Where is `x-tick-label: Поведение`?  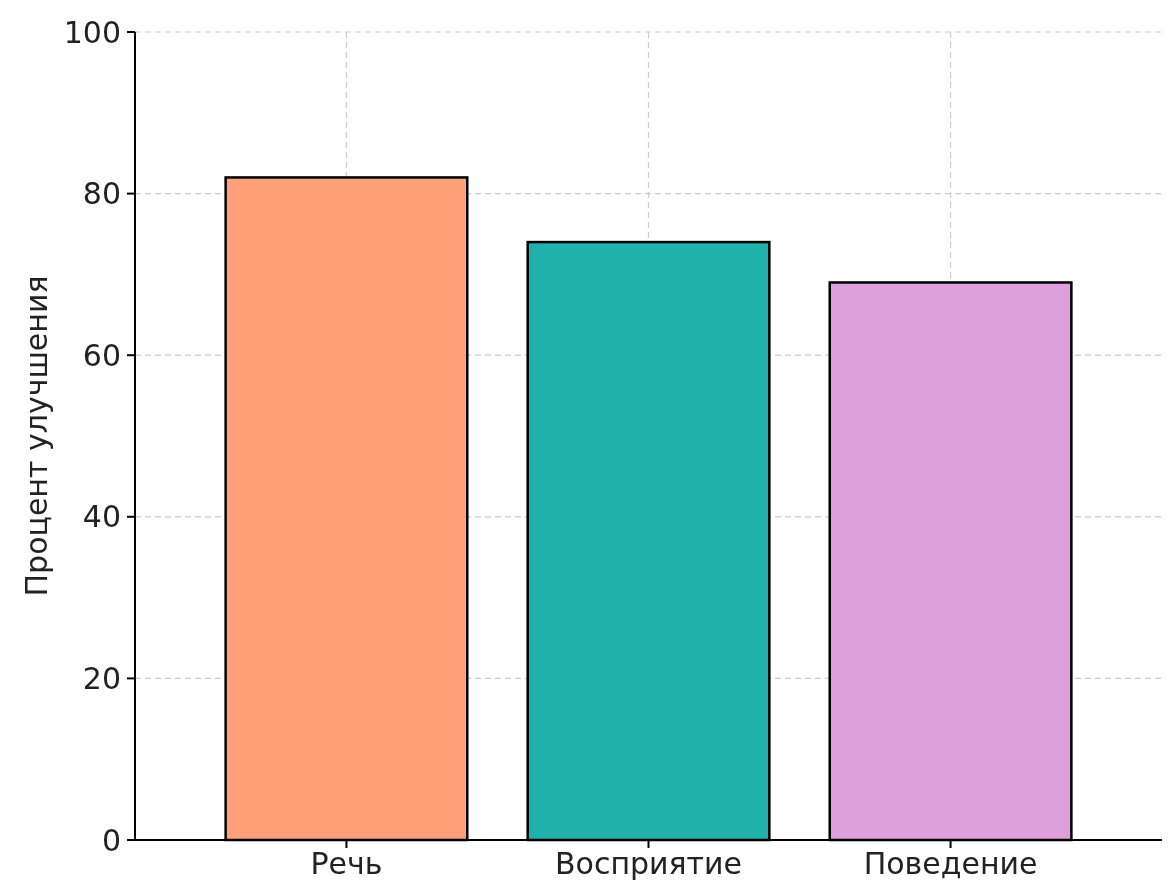
x-tick-label: Поведение is located at coordinates (950, 863).